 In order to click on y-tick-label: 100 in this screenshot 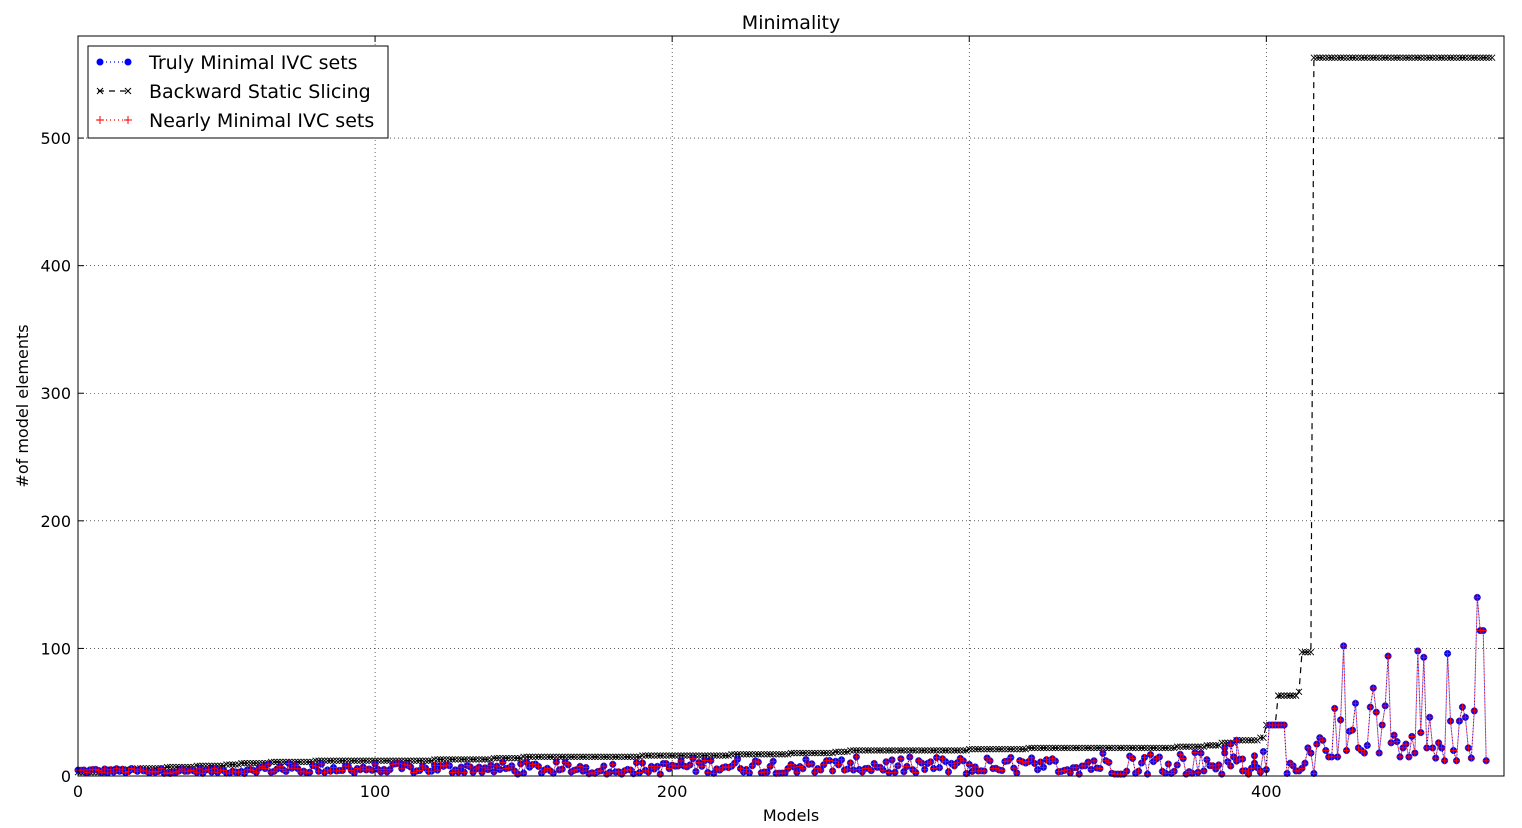, I will do `click(55, 648)`.